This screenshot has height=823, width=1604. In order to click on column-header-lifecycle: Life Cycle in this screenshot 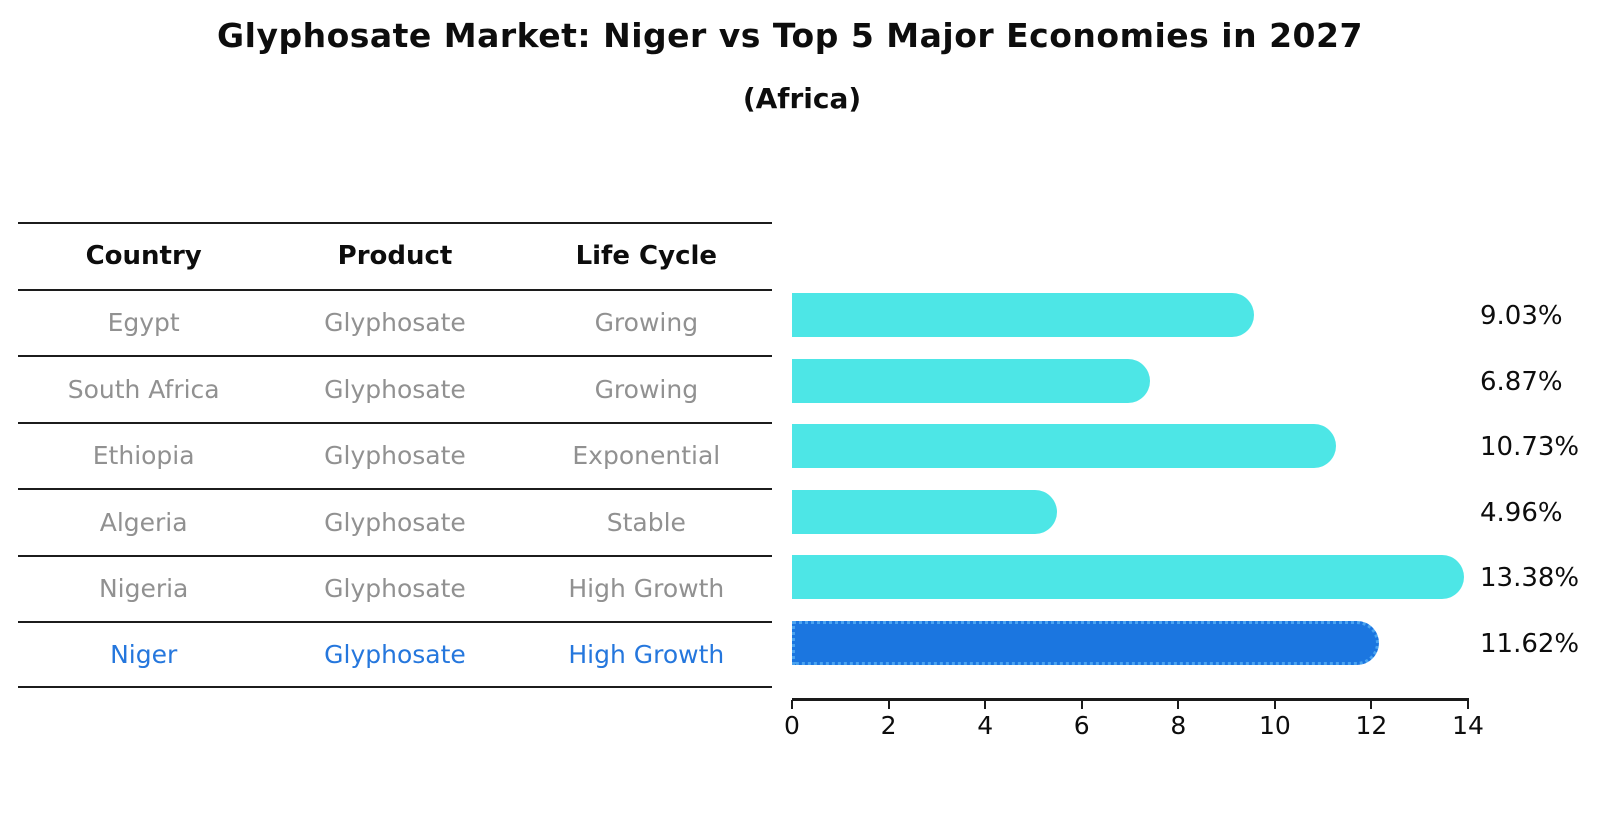, I will do `click(646, 256)`.